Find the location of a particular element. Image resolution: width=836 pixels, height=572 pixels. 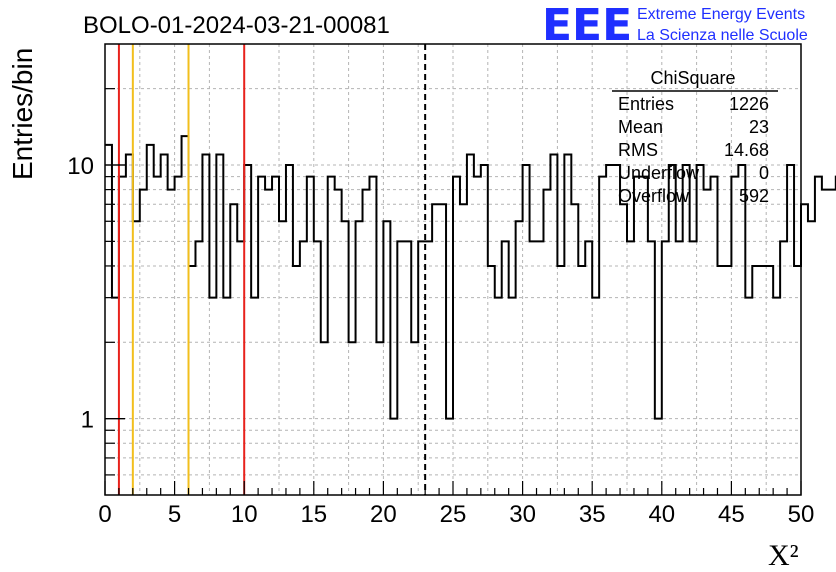

x-axis-title: X² is located at coordinates (783, 555).